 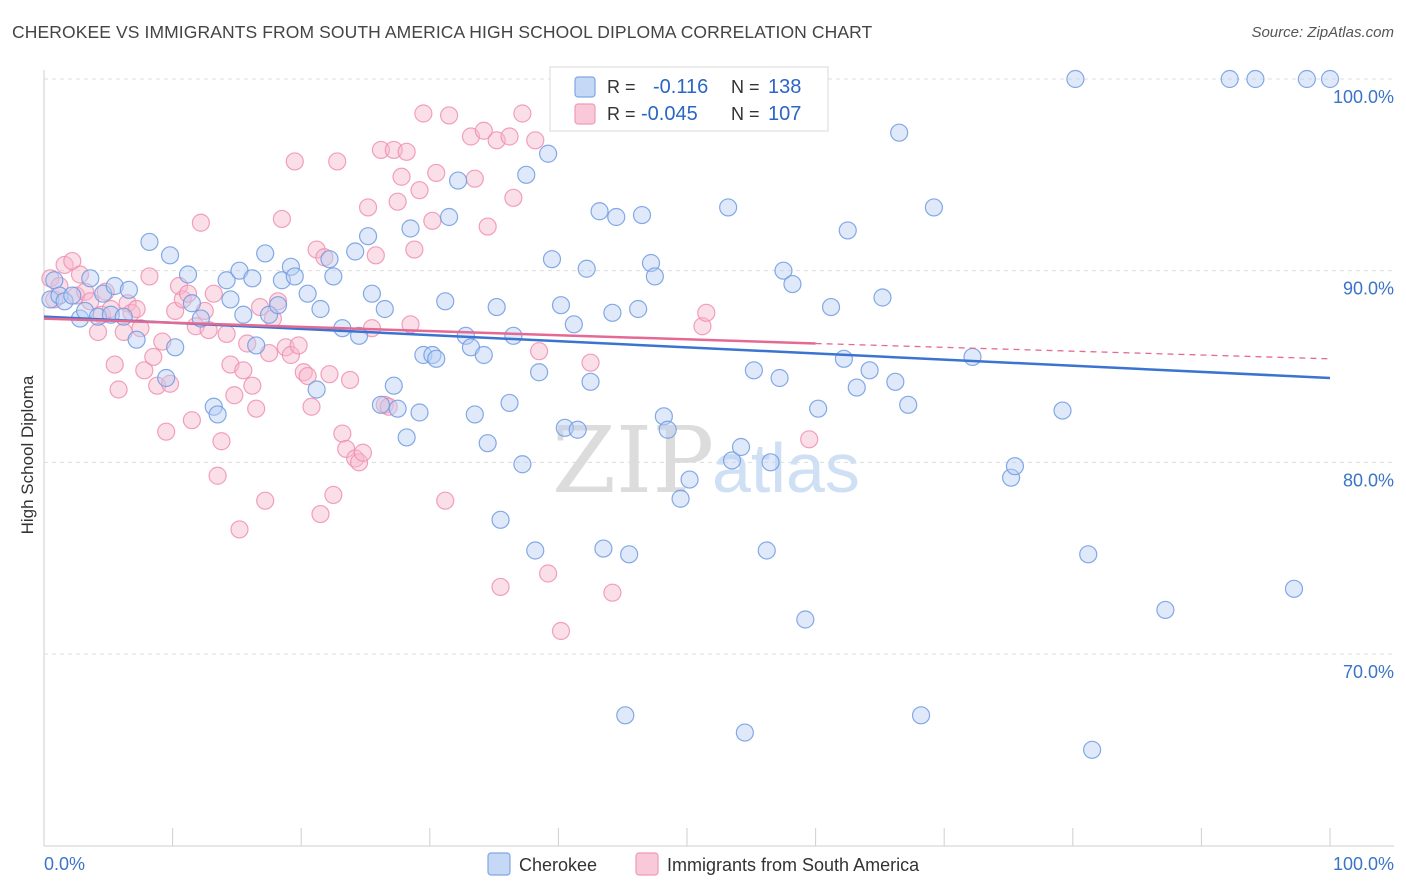 What do you see at coordinates (1363, 864) in the screenshot?
I see `x-tick-label-max: 100.0%` at bounding box center [1363, 864].